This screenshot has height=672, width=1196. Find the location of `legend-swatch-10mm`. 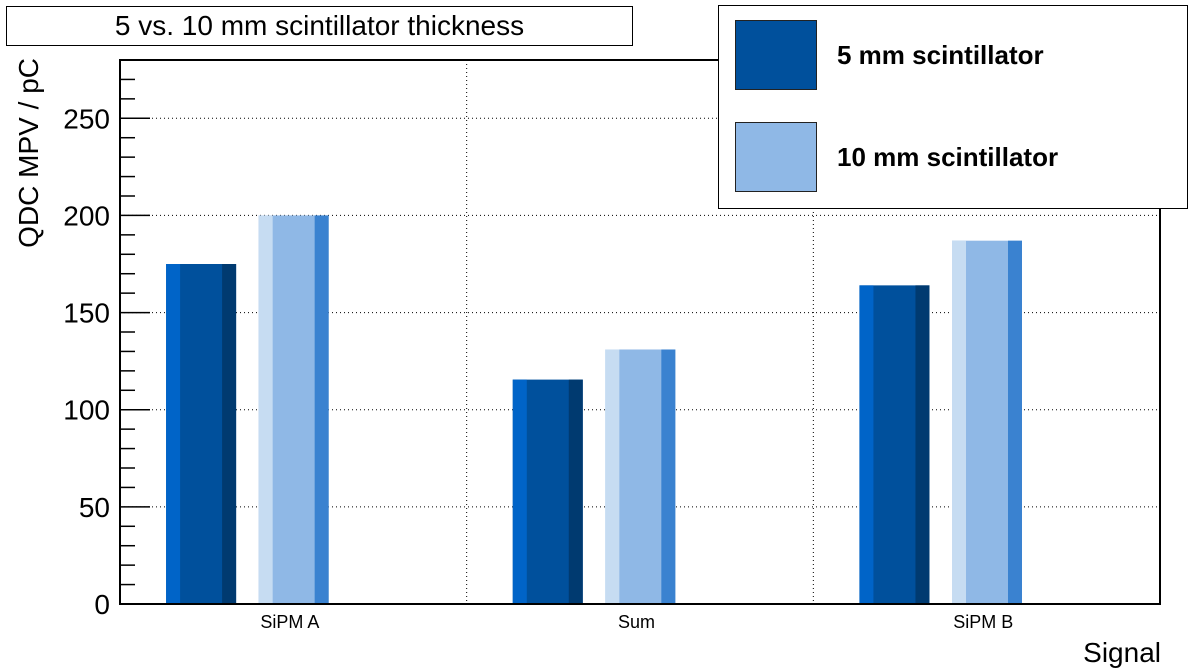

legend-swatch-10mm is located at coordinates (776, 157).